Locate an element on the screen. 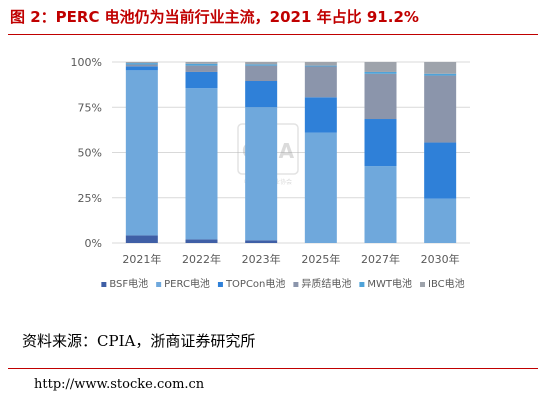 The image size is (546, 416). legend: BSF电池 PERC电池 TOPCon电池 异质结电池 MWT电池 IBC电池 is located at coordinates (283, 283).